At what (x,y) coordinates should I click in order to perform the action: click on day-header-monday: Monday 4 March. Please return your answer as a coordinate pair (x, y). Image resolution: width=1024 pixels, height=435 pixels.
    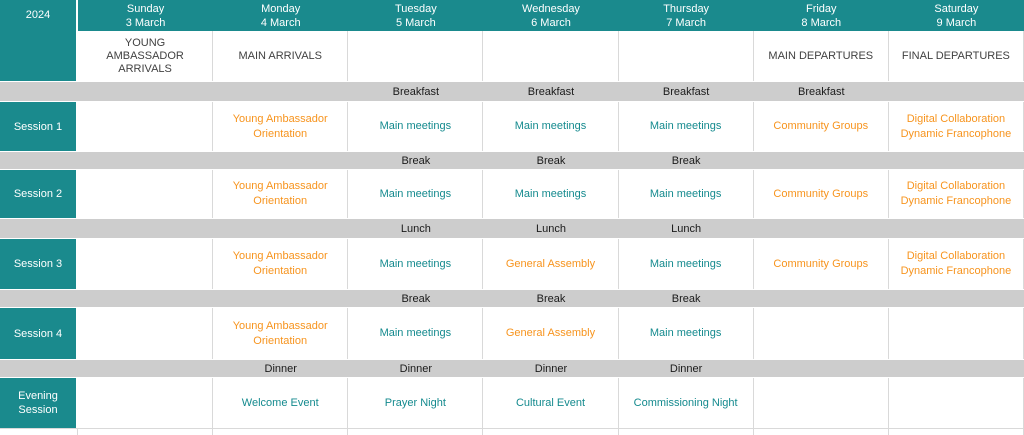
    Looking at the image, I should click on (280, 15).